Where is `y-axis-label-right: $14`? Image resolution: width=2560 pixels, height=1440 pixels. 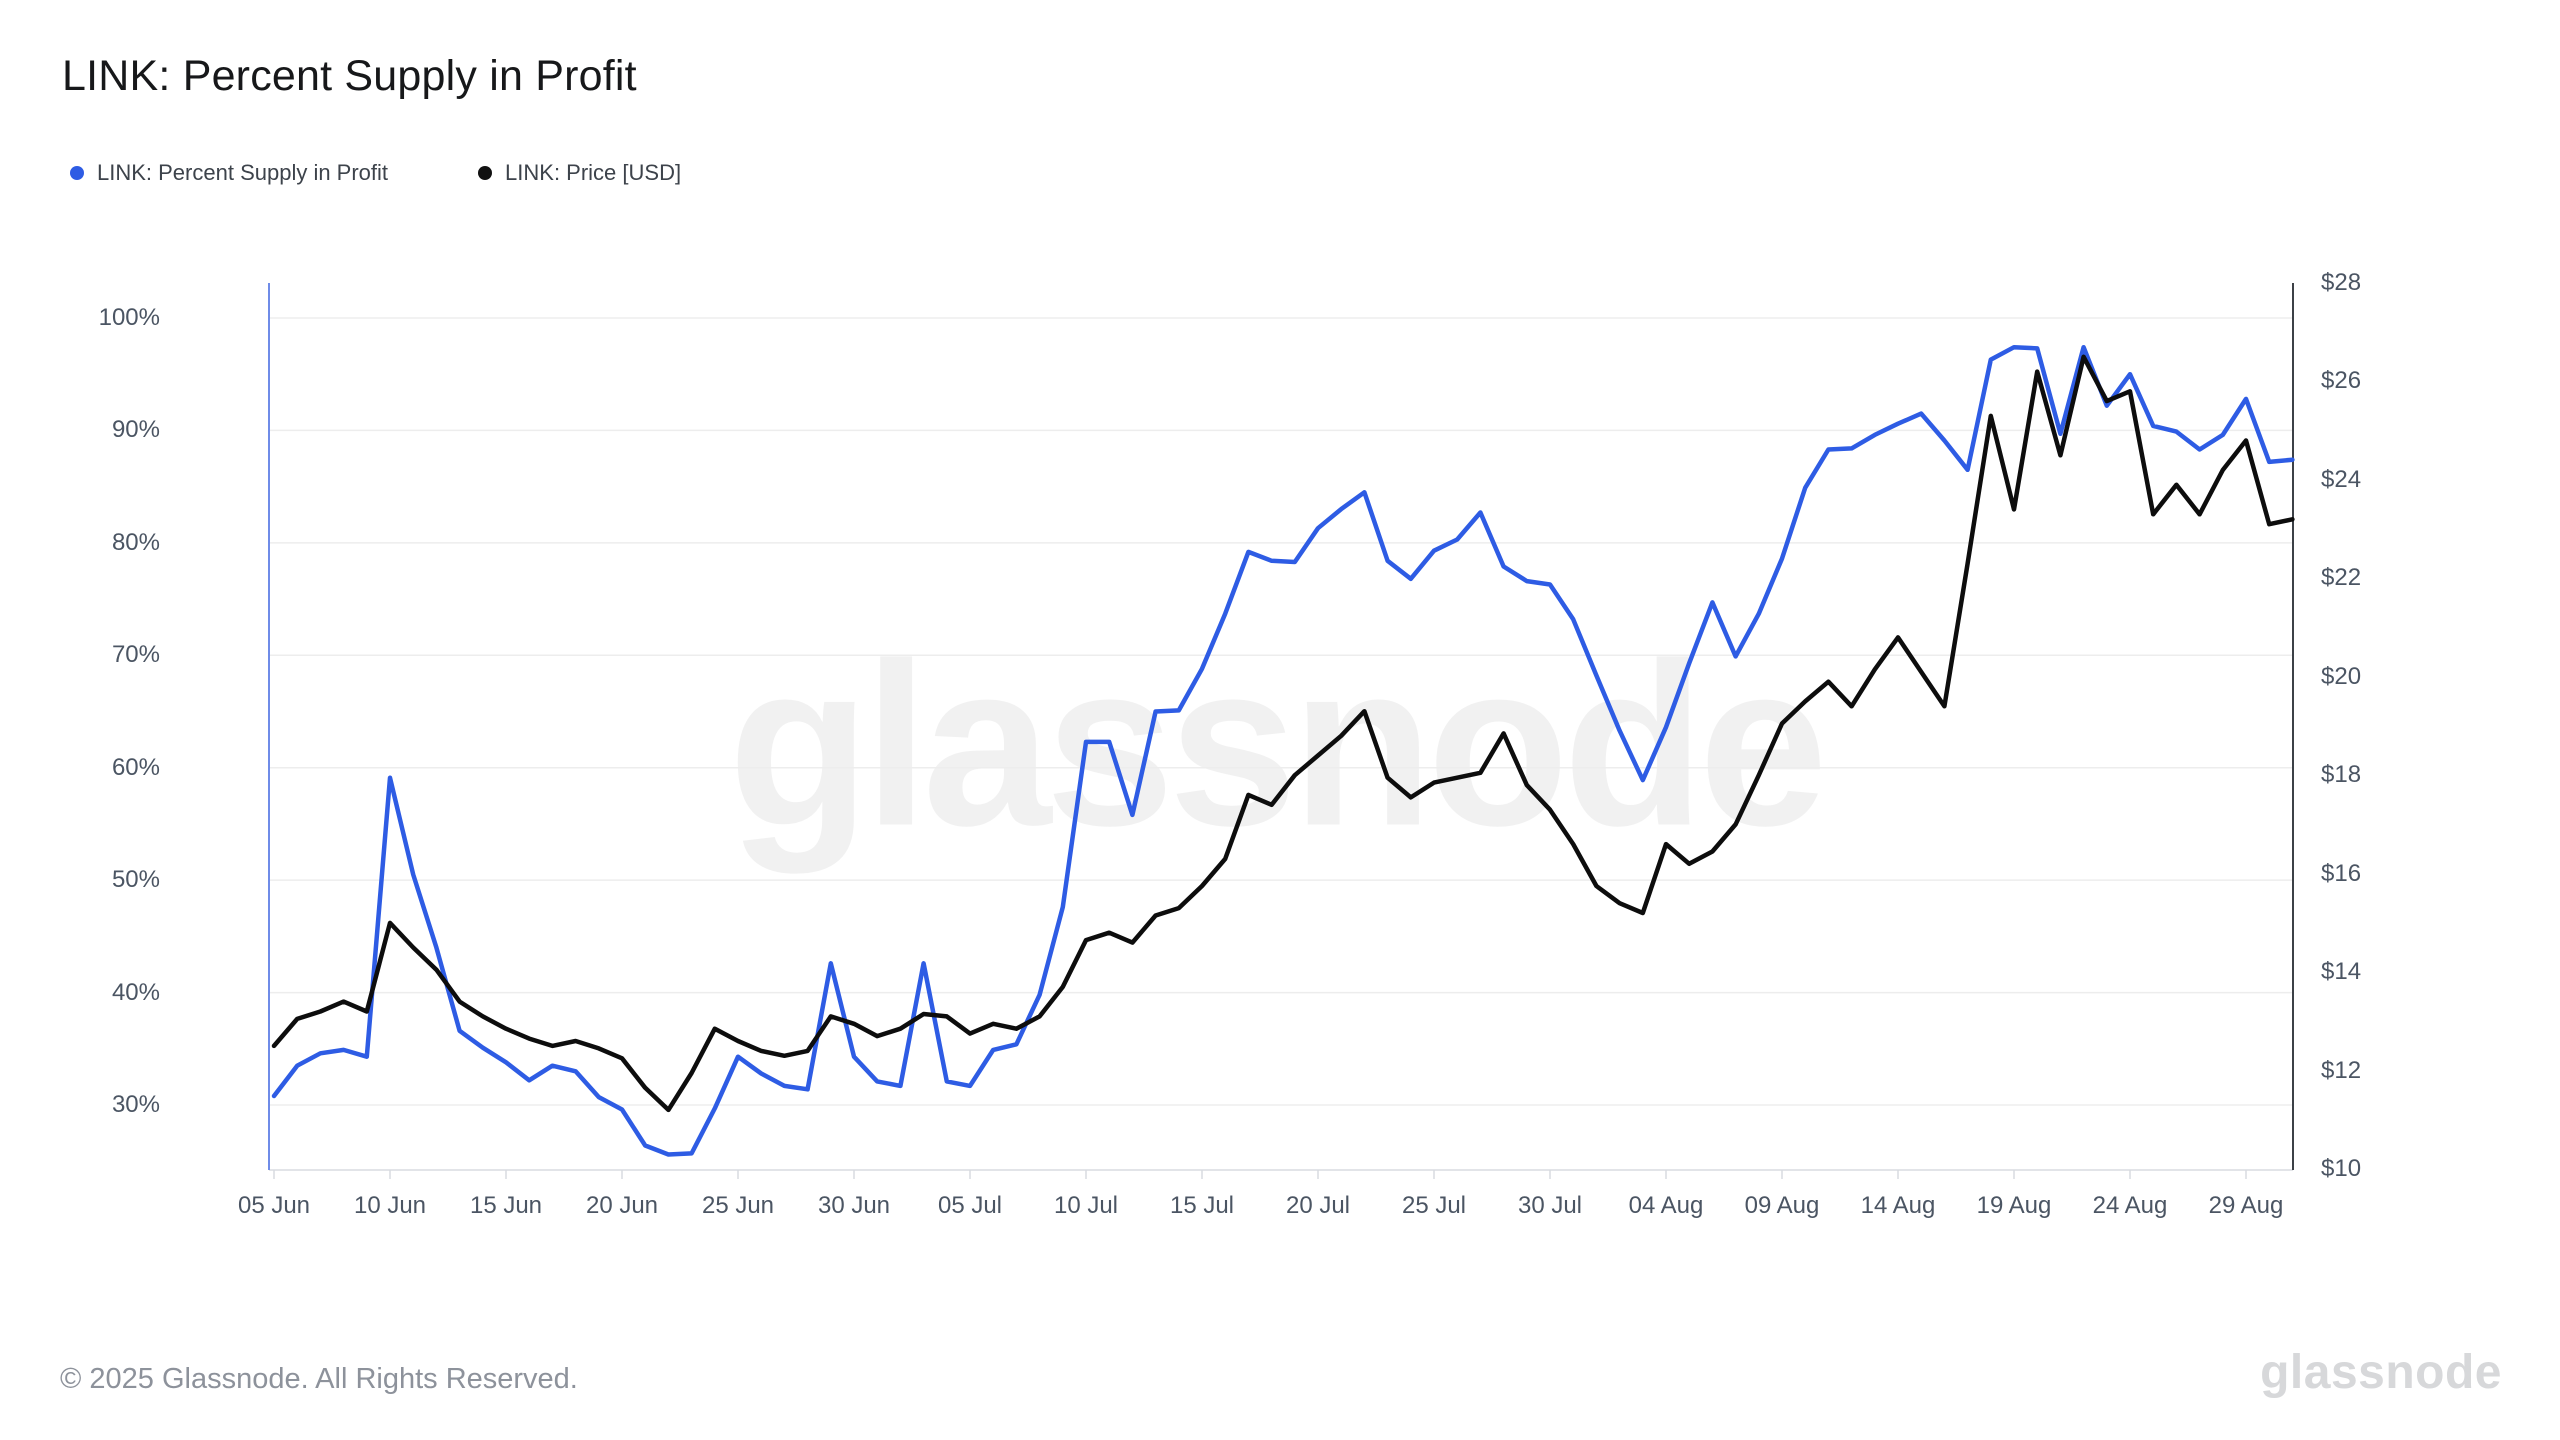
y-axis-label-right: $14 is located at coordinates (2341, 972).